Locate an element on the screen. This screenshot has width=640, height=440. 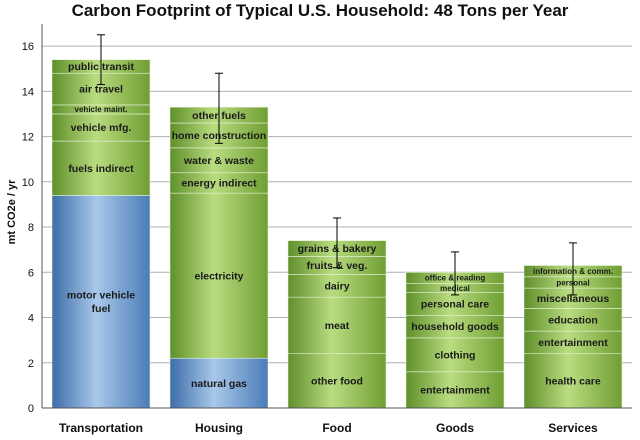
y-tick-label: 10 is located at coordinates (28, 183).